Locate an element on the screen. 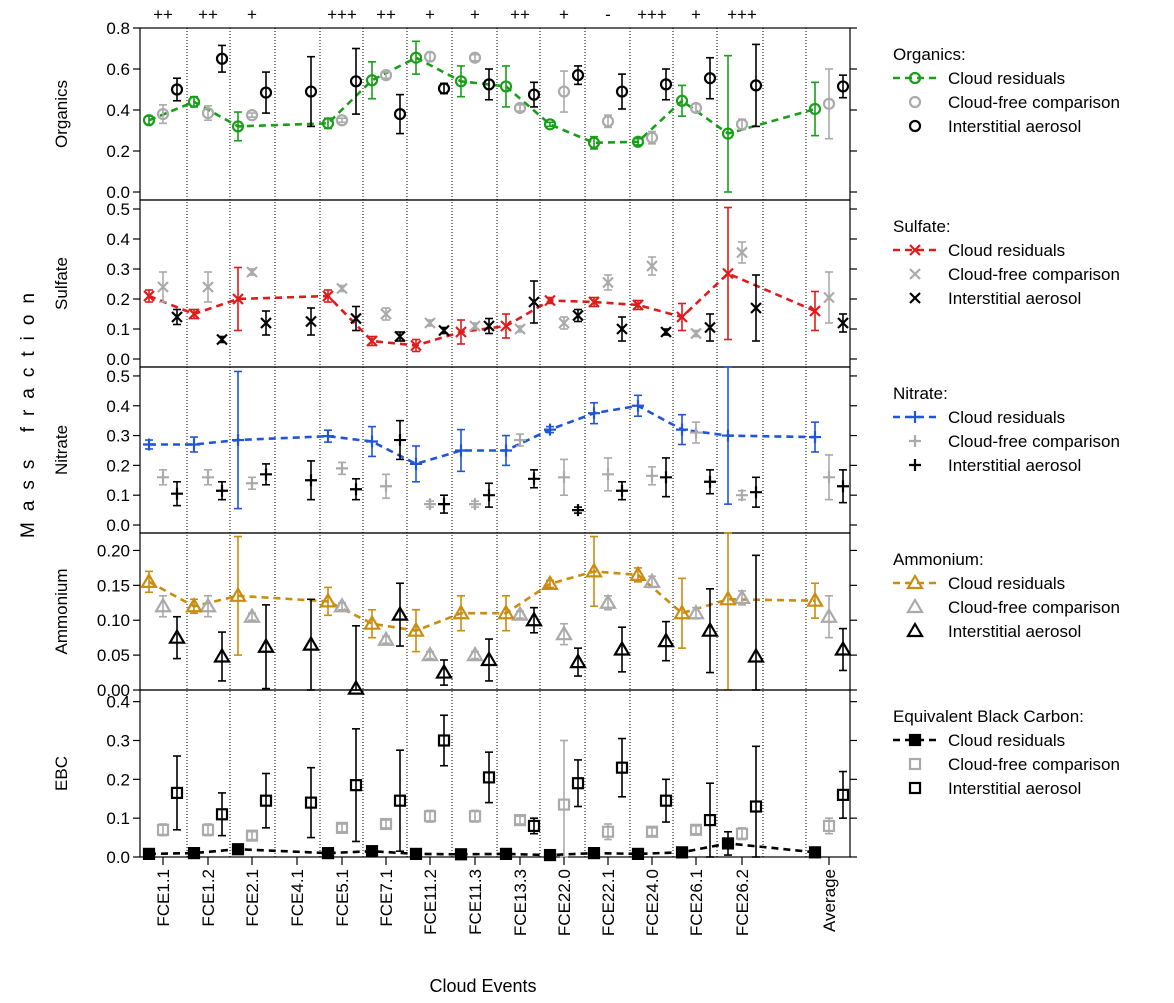  legend-title: Equivalent Black Carbon: is located at coordinates (988, 716).